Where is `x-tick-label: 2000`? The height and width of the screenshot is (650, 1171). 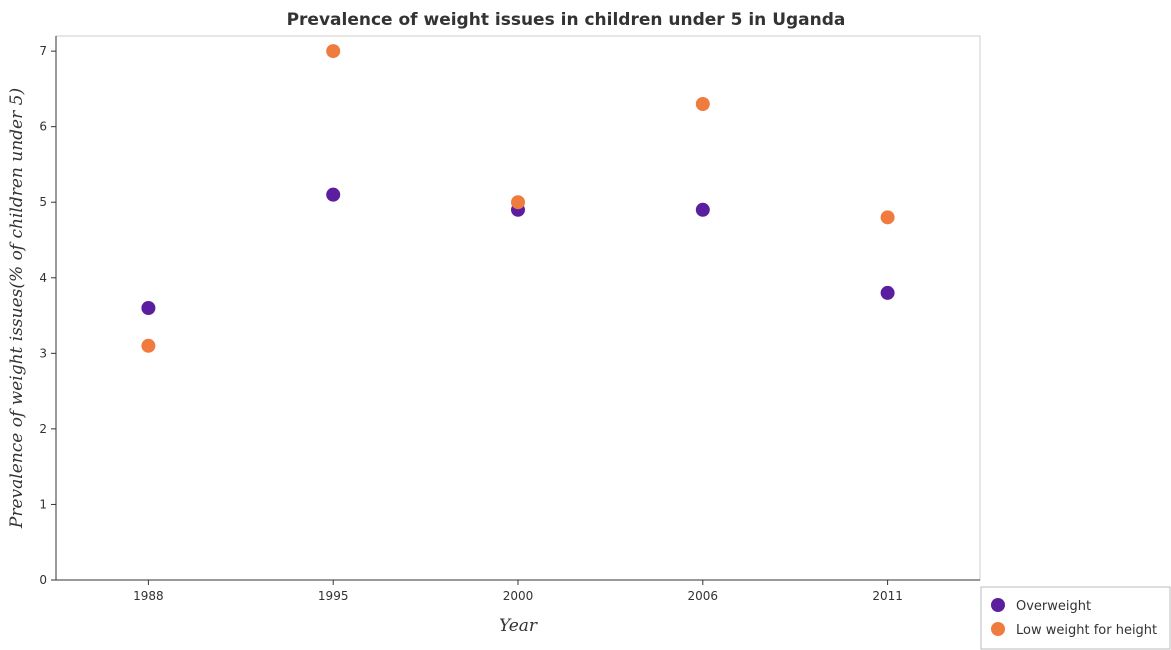 x-tick-label: 2000 is located at coordinates (518, 596).